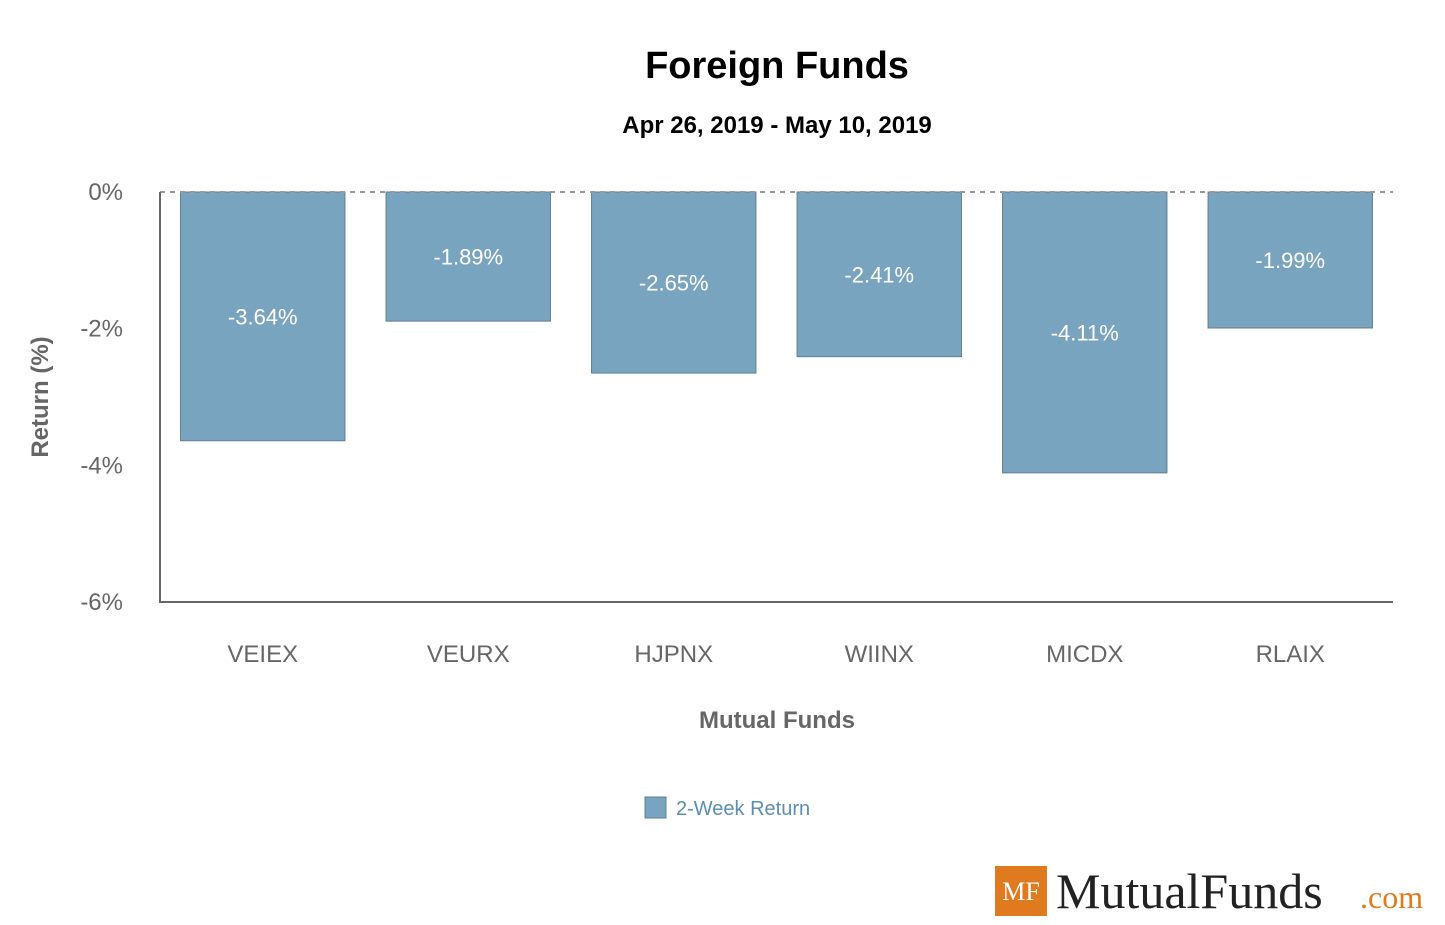 The image size is (1445, 925). Describe the element at coordinates (468, 654) in the screenshot. I see `x-tick-label: VEURX` at that location.